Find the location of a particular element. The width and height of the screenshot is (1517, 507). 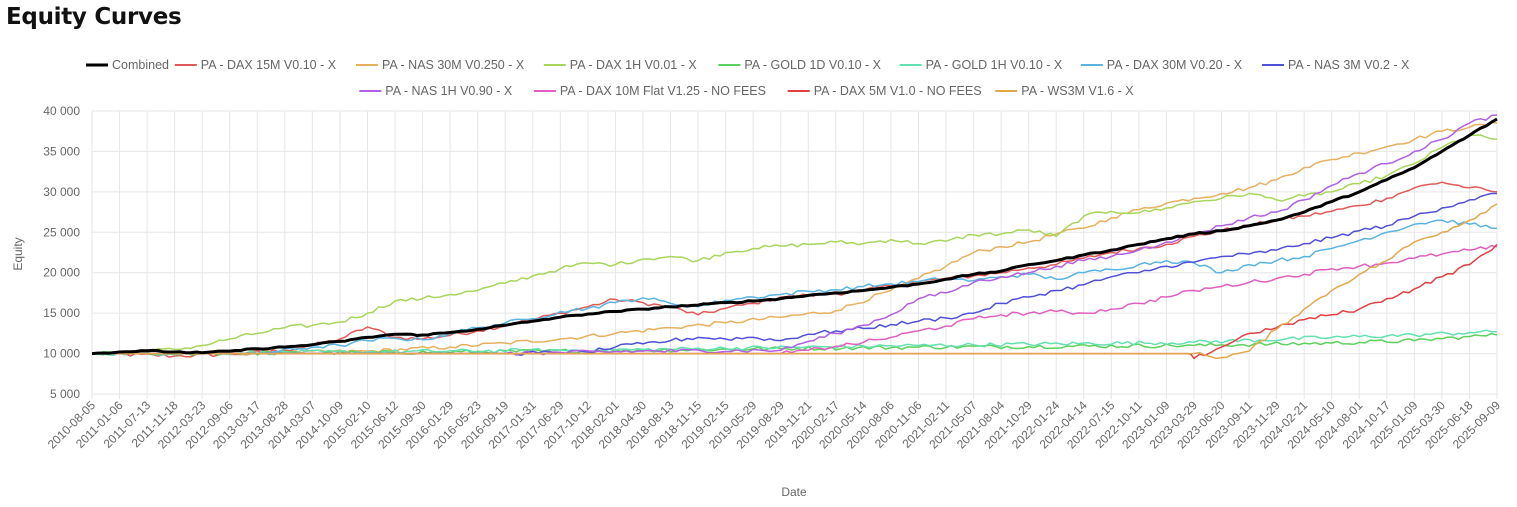

y-tick-label: 35 000 is located at coordinates (61, 151).